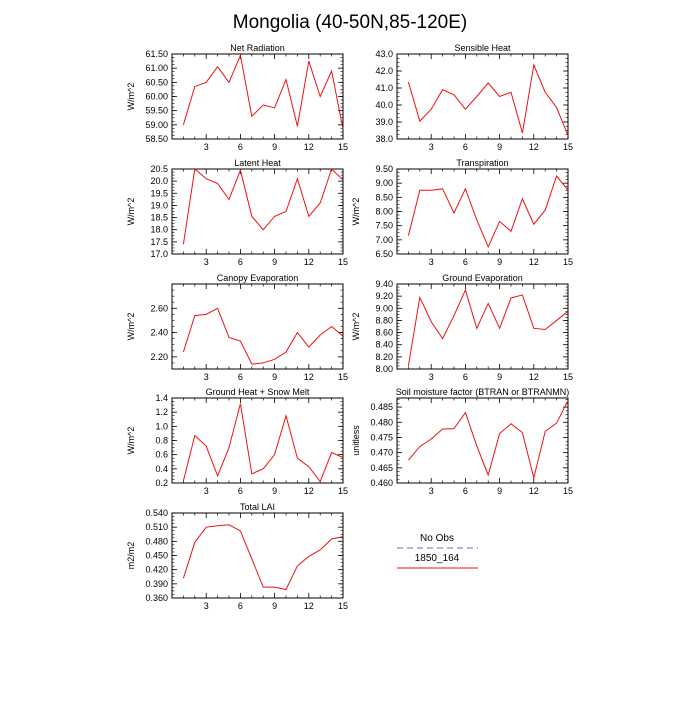 The height and width of the screenshot is (705, 700). What do you see at coordinates (437, 538) in the screenshot?
I see `legend-label-no-obs: No Obs` at bounding box center [437, 538].